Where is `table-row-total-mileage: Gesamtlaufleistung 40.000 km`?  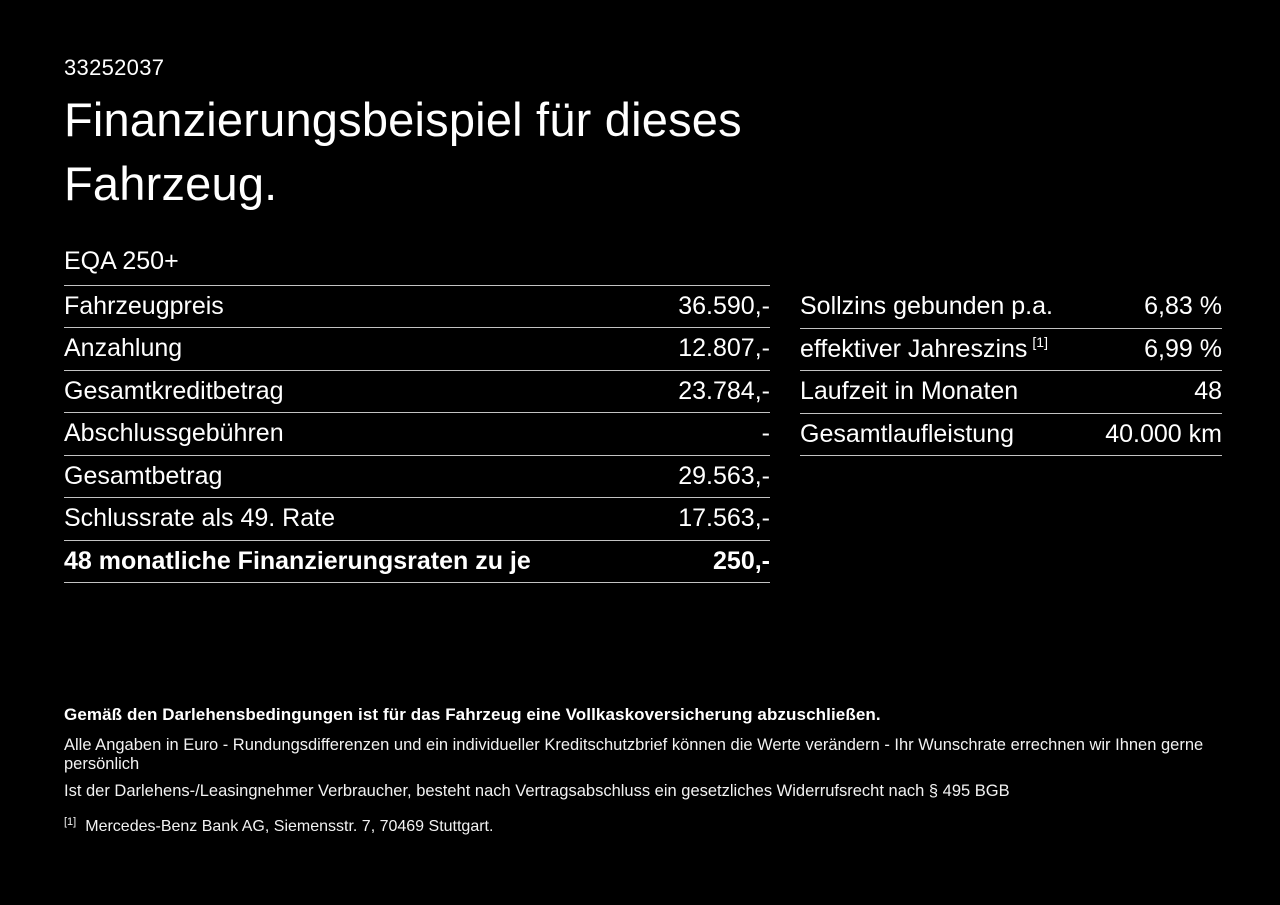 table-row-total-mileage: Gesamtlaufleistung 40.000 km is located at coordinates (1011, 435).